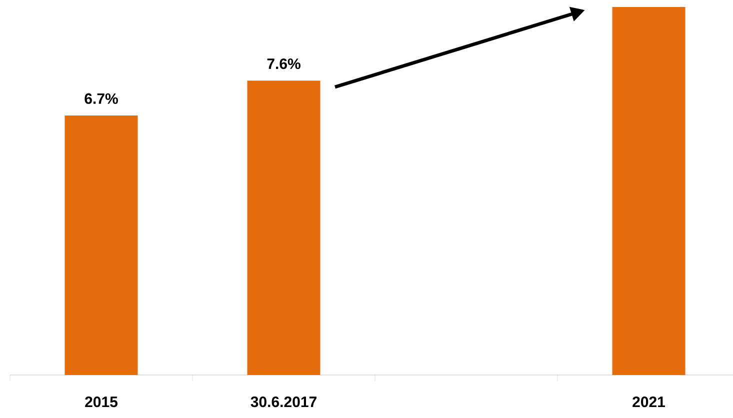 This screenshot has height=418, width=733. Describe the element at coordinates (101, 98) in the screenshot. I see `data-label: 6.7%` at that location.